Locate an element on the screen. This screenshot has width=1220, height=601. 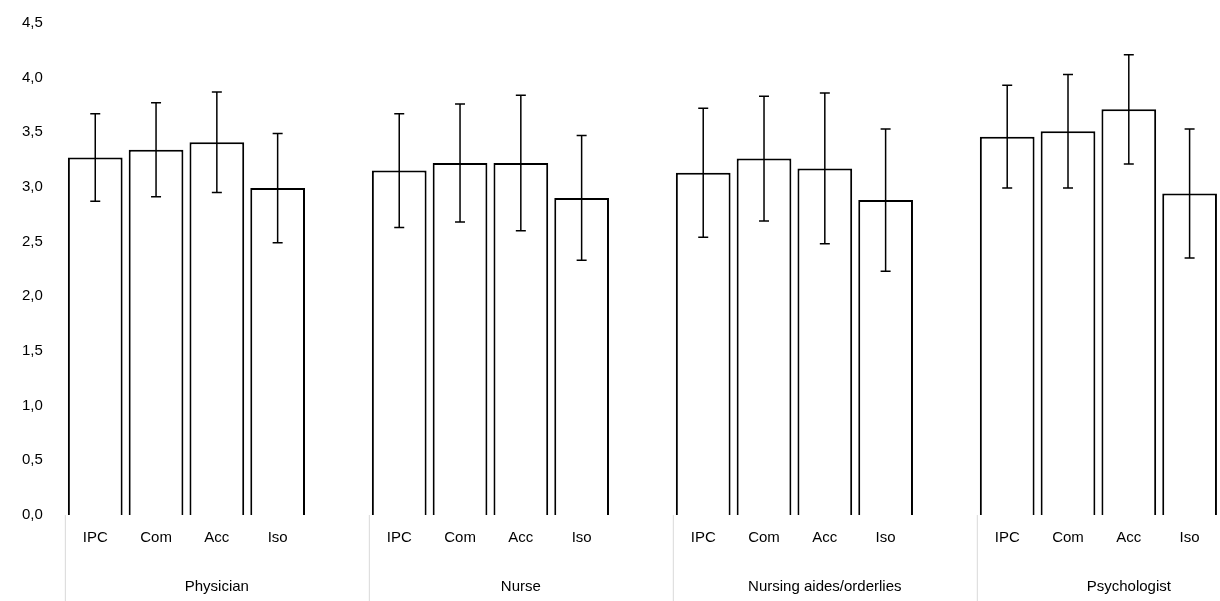
y-tick-label: 1,5 is located at coordinates (32, 350).